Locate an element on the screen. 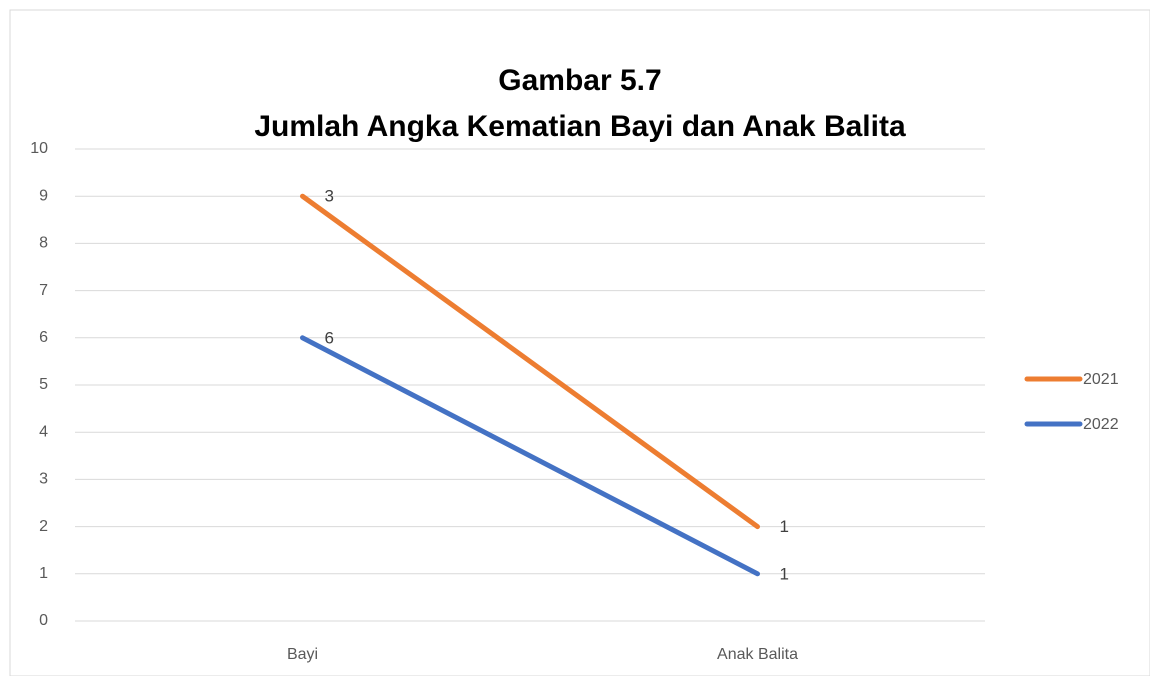  legend-label: 2022 is located at coordinates (1101, 424).